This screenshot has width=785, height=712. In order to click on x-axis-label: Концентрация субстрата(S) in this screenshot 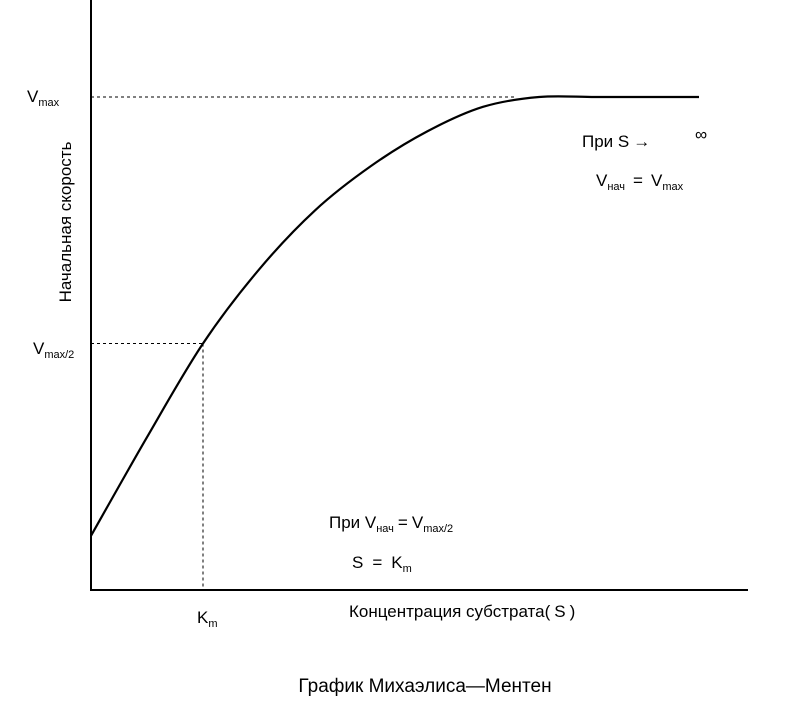, I will do `click(462, 612)`.